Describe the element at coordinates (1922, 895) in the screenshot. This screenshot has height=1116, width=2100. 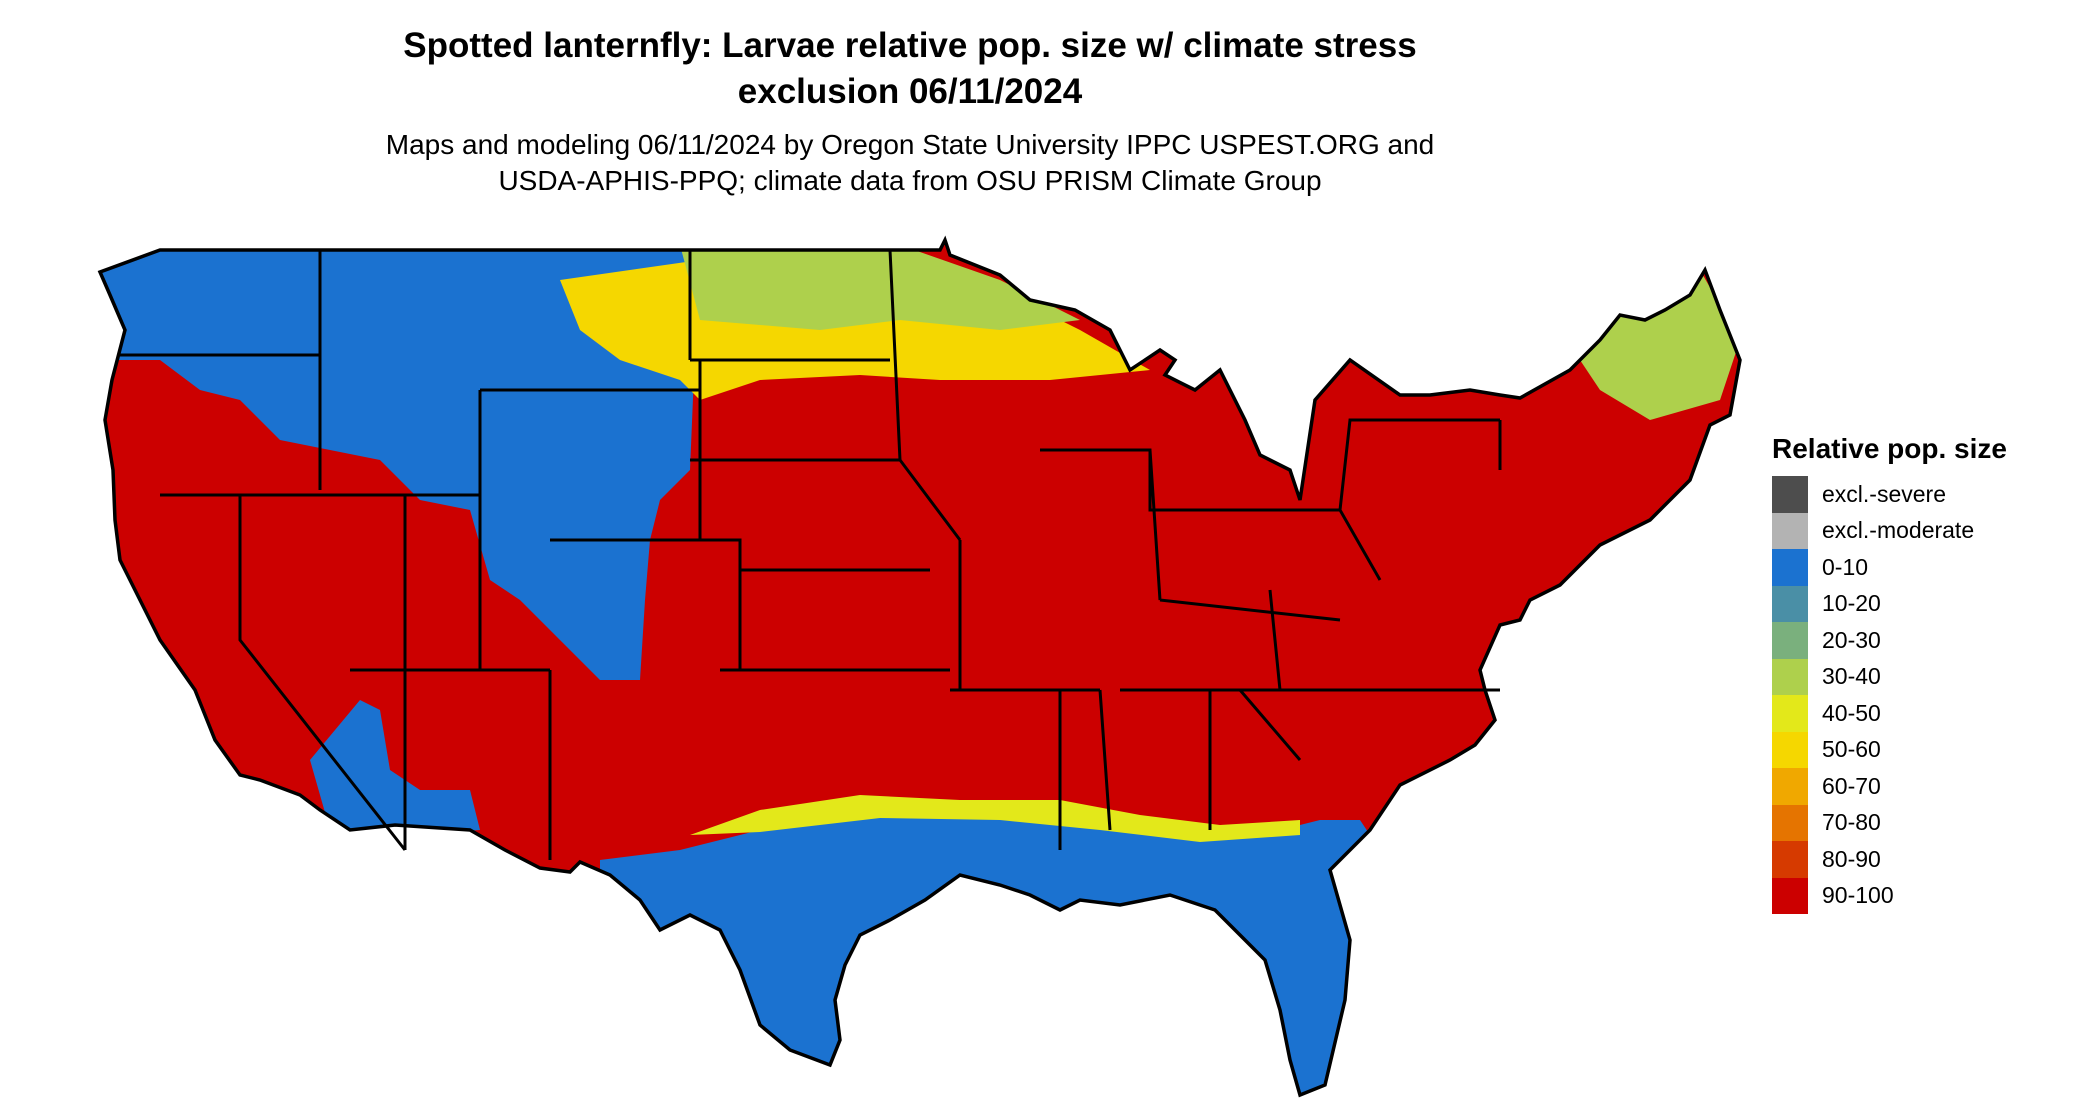
I see `legend-item: 90-100` at that location.